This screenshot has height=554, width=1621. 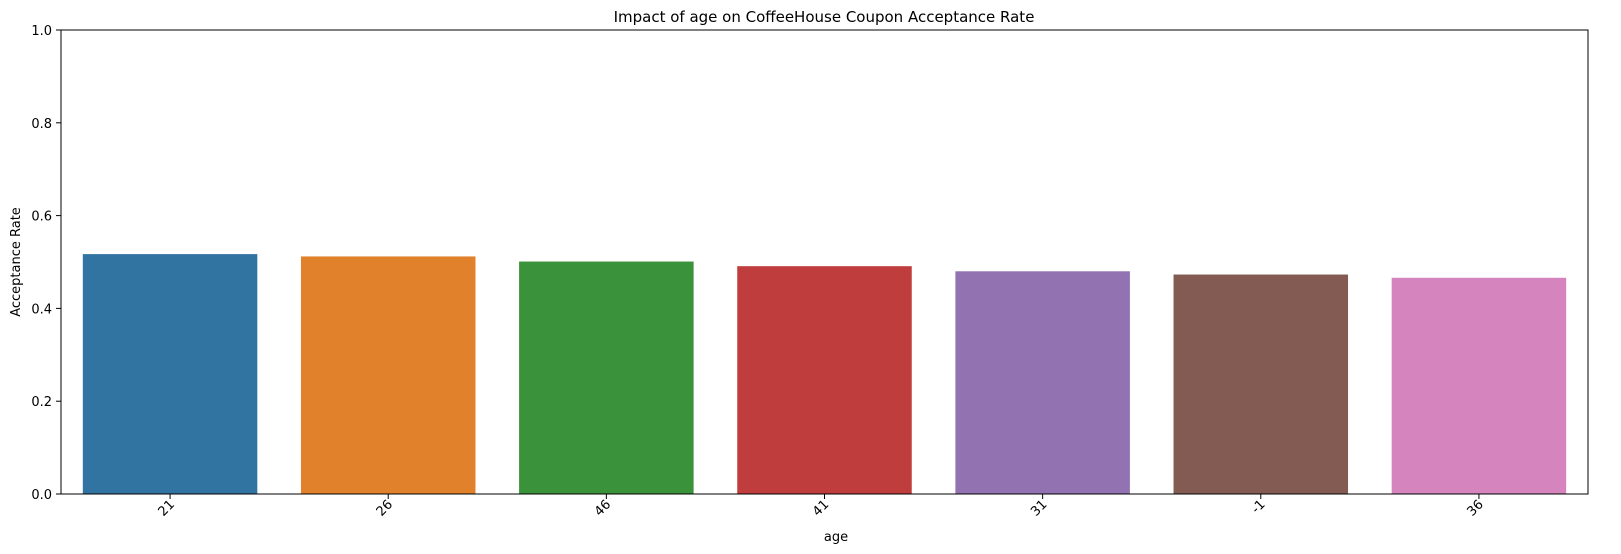 What do you see at coordinates (41, 31) in the screenshot?
I see `y-tick-label: 1.0` at bounding box center [41, 31].